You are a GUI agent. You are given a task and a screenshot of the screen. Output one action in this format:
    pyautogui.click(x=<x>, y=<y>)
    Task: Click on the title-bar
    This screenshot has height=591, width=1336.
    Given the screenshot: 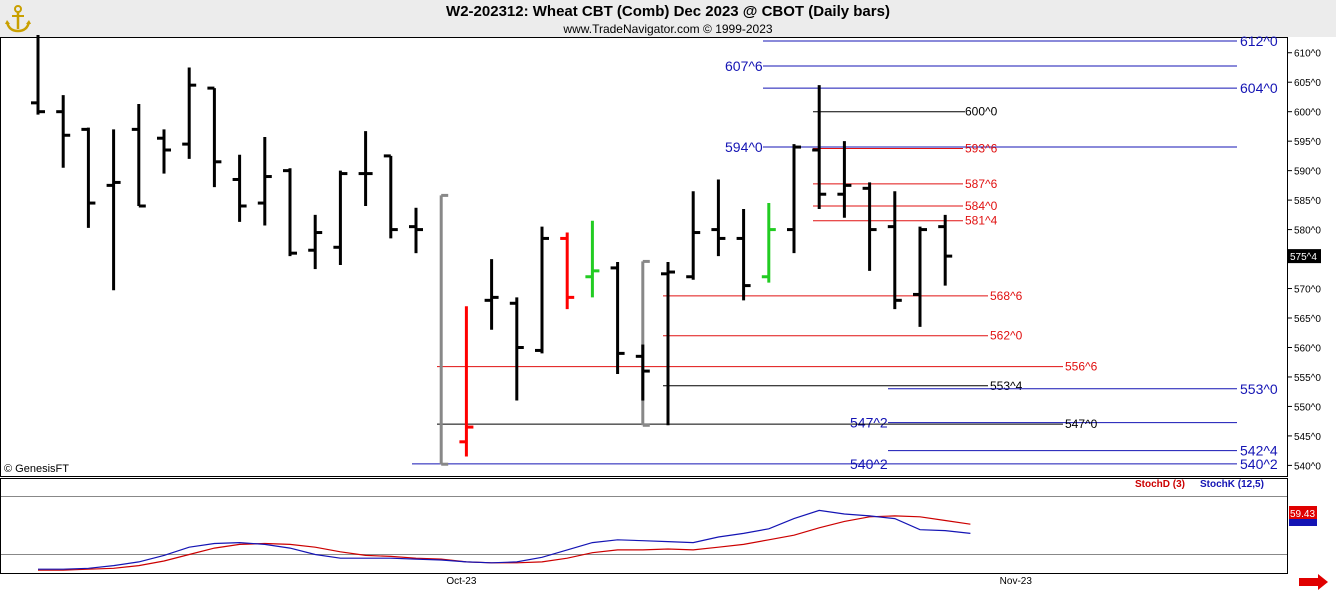 What is the action you would take?
    pyautogui.click(x=668, y=18)
    